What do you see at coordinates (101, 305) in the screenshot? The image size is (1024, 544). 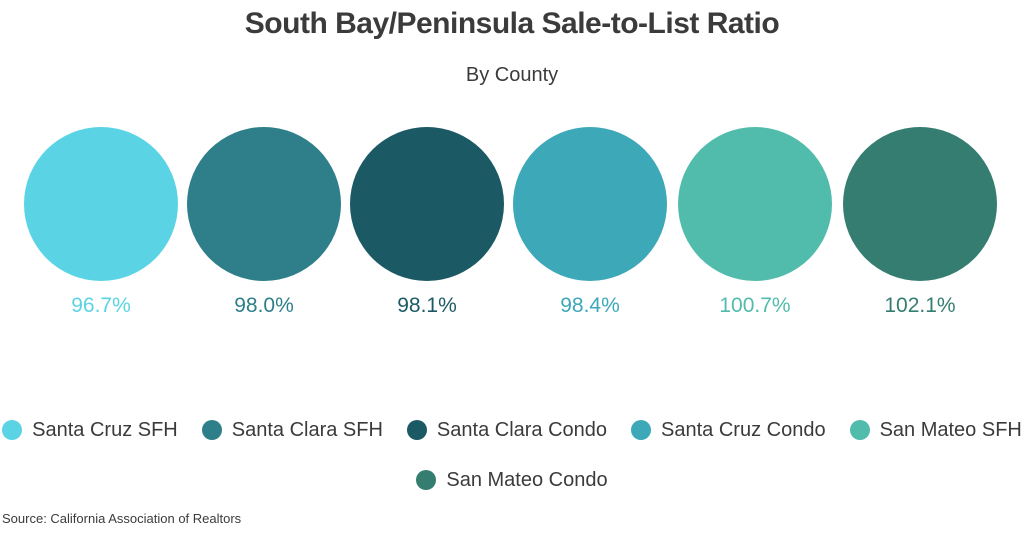 I see `value-label: 96.7%` at bounding box center [101, 305].